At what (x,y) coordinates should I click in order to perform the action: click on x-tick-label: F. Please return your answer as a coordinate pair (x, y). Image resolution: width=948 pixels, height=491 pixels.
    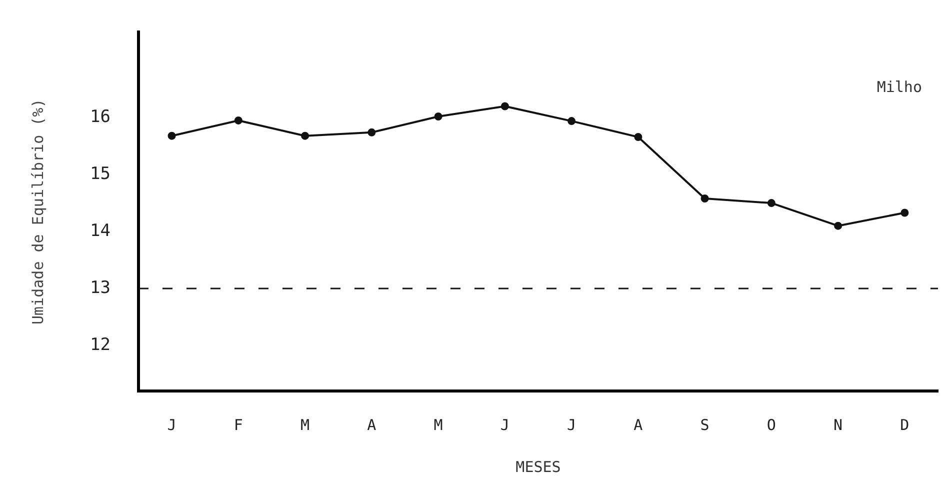
    Looking at the image, I should click on (238, 425).